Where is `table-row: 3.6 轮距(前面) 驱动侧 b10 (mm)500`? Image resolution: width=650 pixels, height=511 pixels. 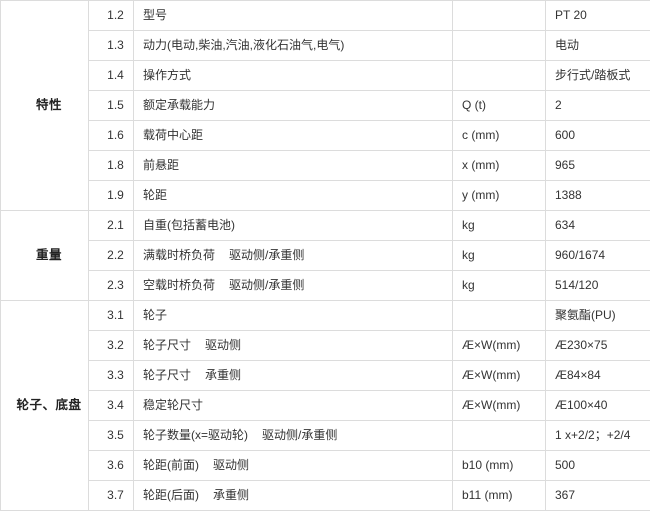 table-row: 3.6 轮距(前面) 驱动侧 b10 (mm)500 is located at coordinates (325, 466).